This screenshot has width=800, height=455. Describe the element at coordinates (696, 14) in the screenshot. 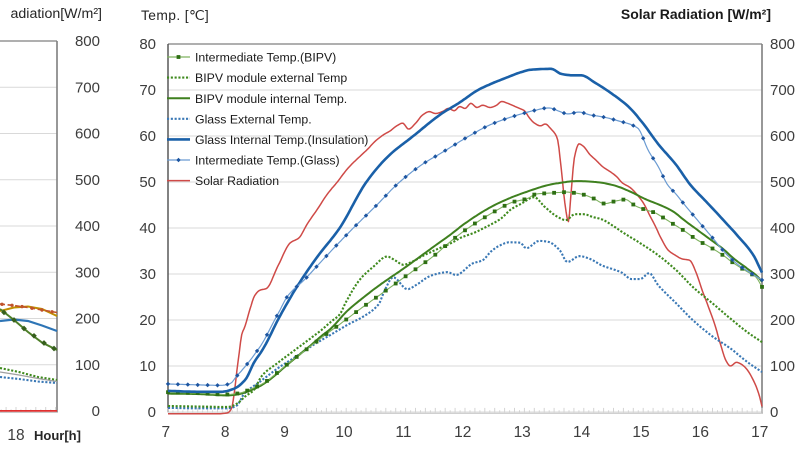

I see `svg-text: Solar Radiation [W/m²]` at that location.